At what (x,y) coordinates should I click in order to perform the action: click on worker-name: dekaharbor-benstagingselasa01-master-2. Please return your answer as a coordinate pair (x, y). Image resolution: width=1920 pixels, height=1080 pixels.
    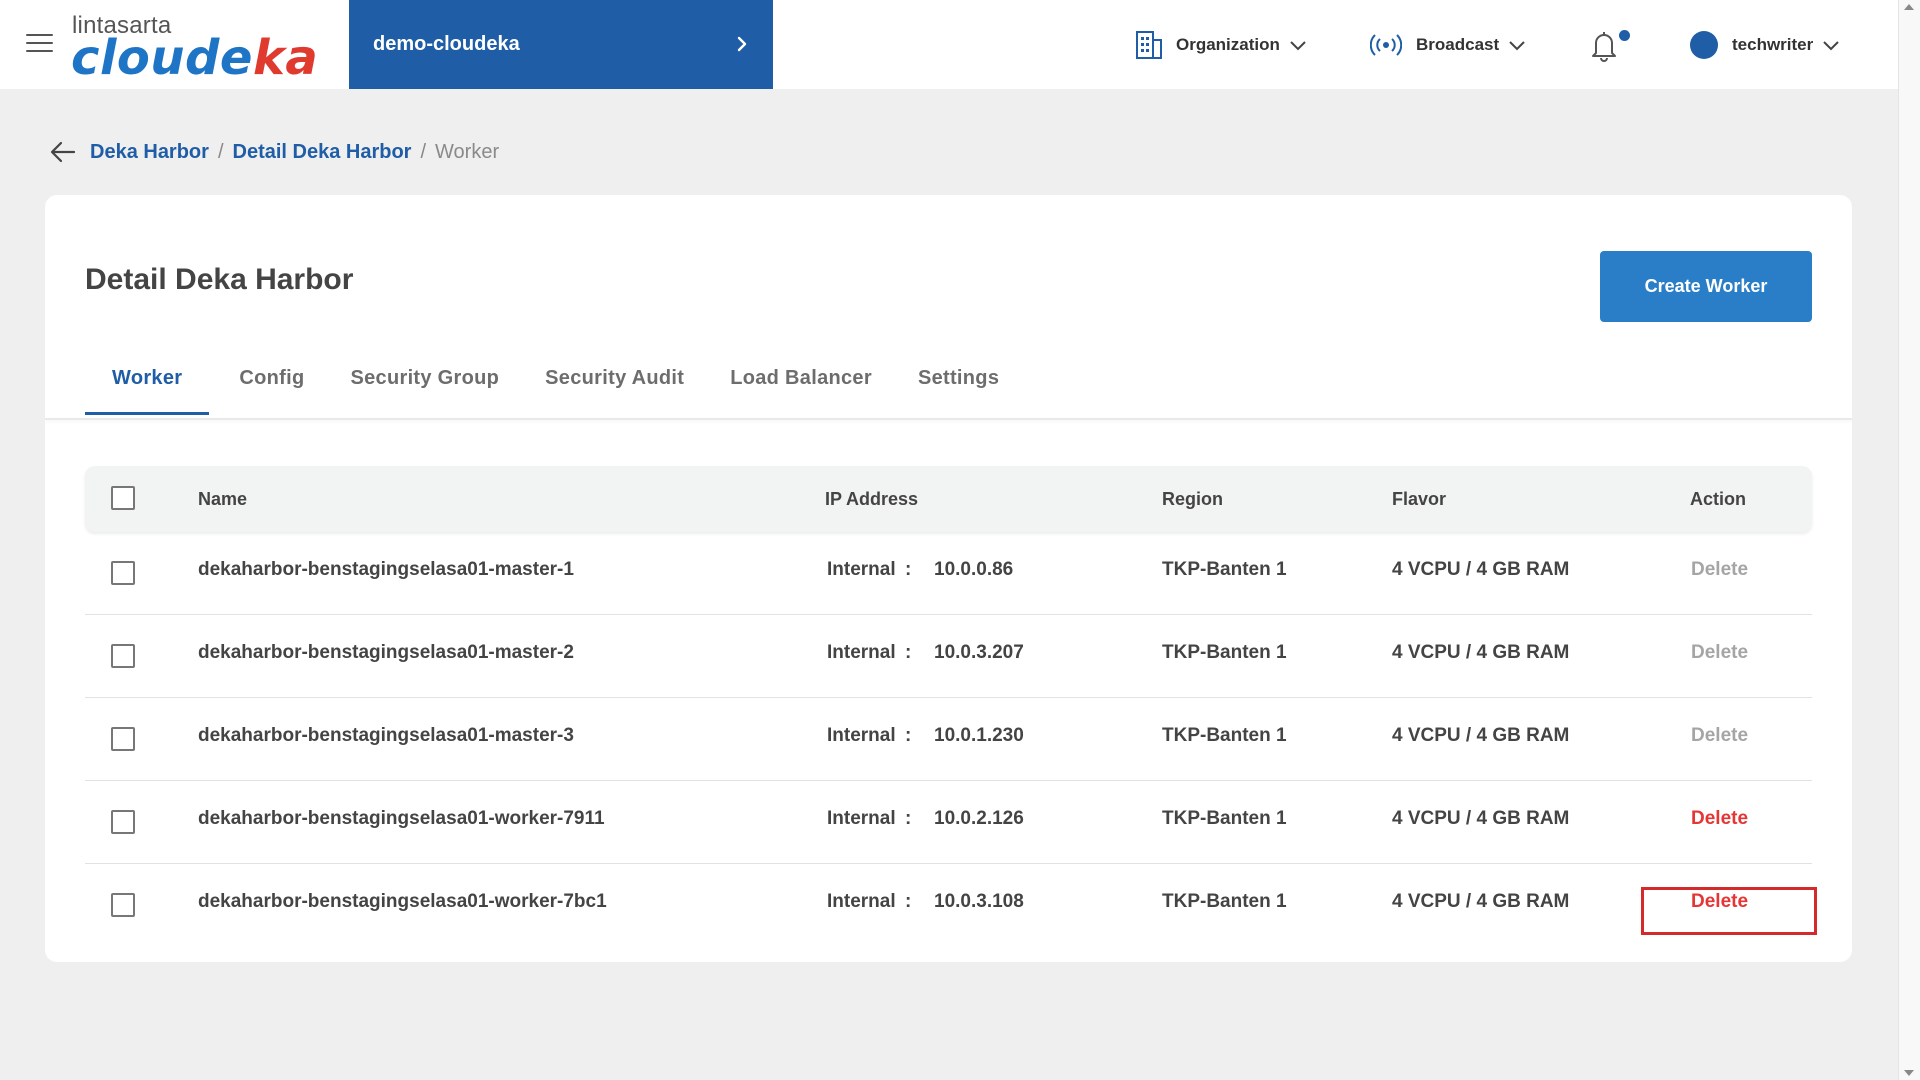
    Looking at the image, I should click on (386, 652).